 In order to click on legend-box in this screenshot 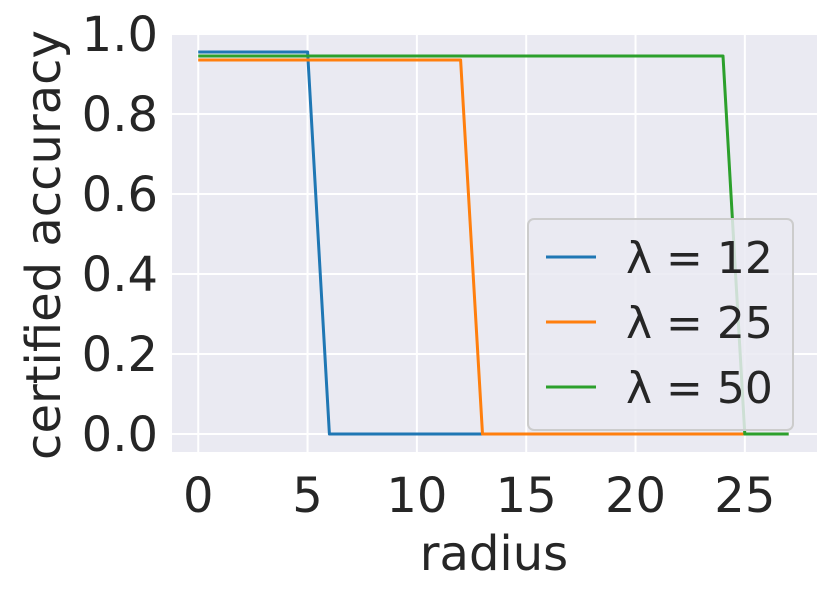, I will do `click(660, 324)`.